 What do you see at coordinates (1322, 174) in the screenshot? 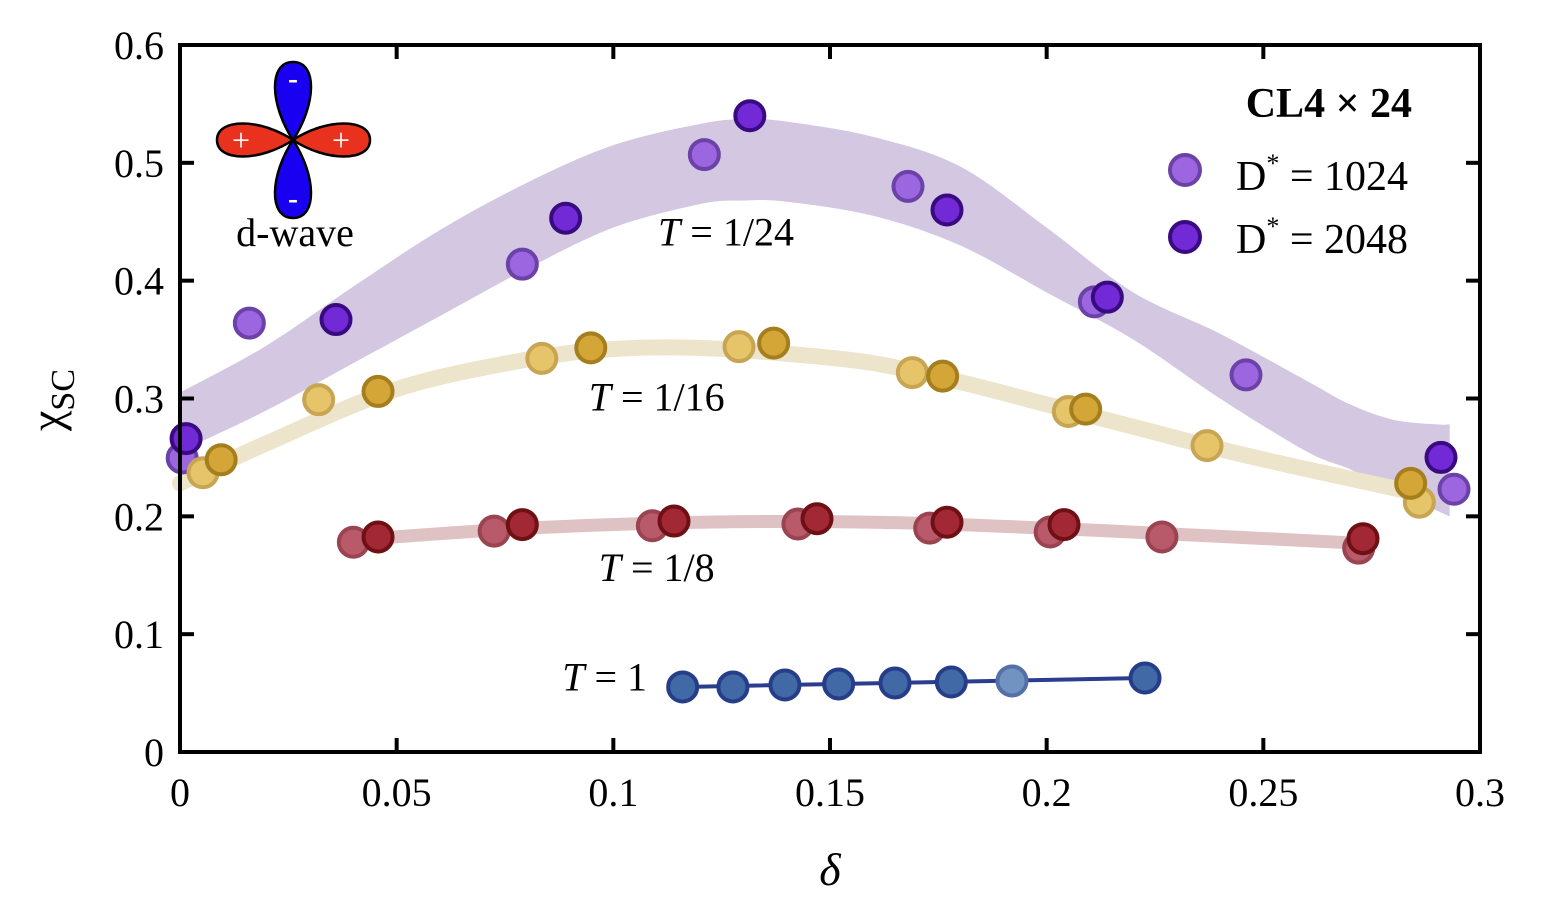
I see `legend-label-1024: D* = 1024` at bounding box center [1322, 174].